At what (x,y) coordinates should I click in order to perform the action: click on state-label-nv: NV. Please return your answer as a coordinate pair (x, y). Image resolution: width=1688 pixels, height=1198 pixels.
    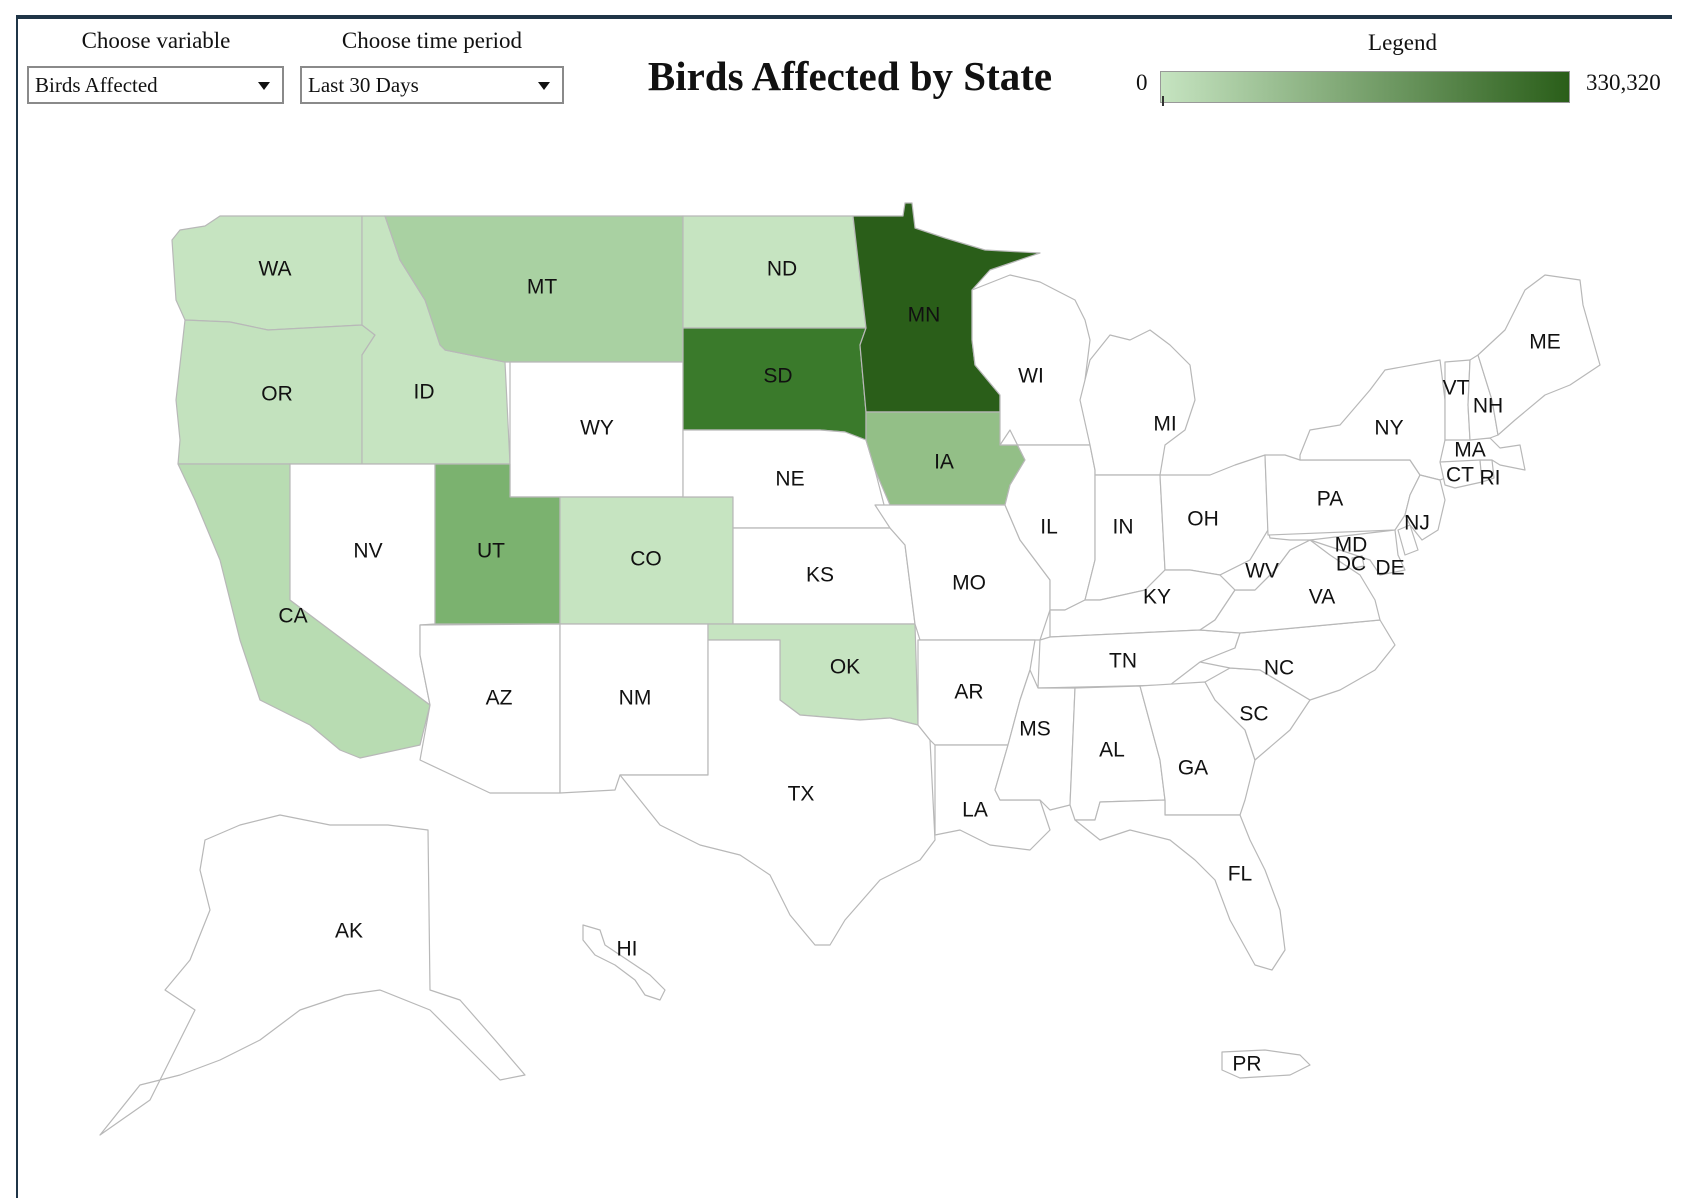
    Looking at the image, I should click on (367, 551).